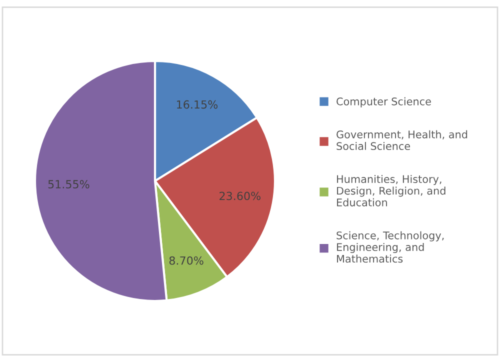 The width and height of the screenshot is (500, 362). I want to click on data-label: 23.60%, so click(240, 196).